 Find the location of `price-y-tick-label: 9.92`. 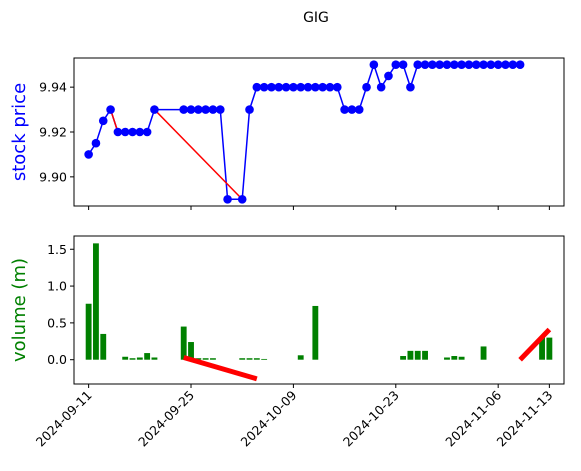

price-y-tick-label: 9.92 is located at coordinates (53, 132).